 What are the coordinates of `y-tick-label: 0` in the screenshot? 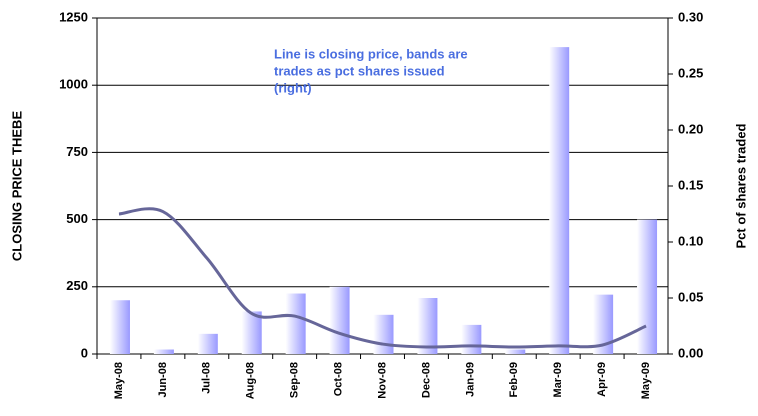 It's located at (84, 352).